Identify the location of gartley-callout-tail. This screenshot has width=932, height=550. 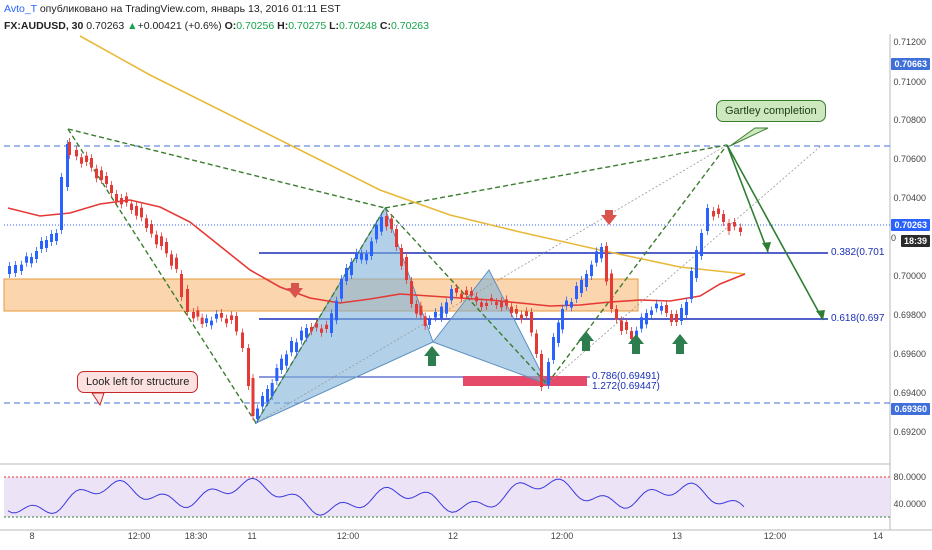
(749, 137).